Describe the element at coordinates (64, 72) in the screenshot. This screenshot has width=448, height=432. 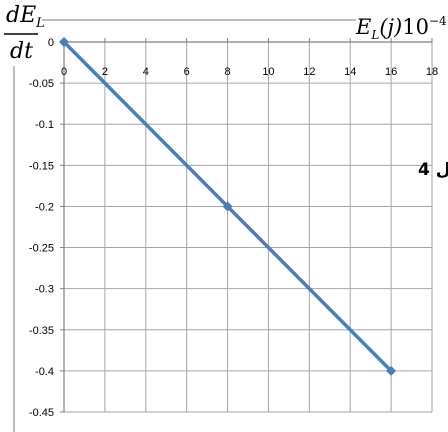
I see `x-tick-label: 0` at that location.